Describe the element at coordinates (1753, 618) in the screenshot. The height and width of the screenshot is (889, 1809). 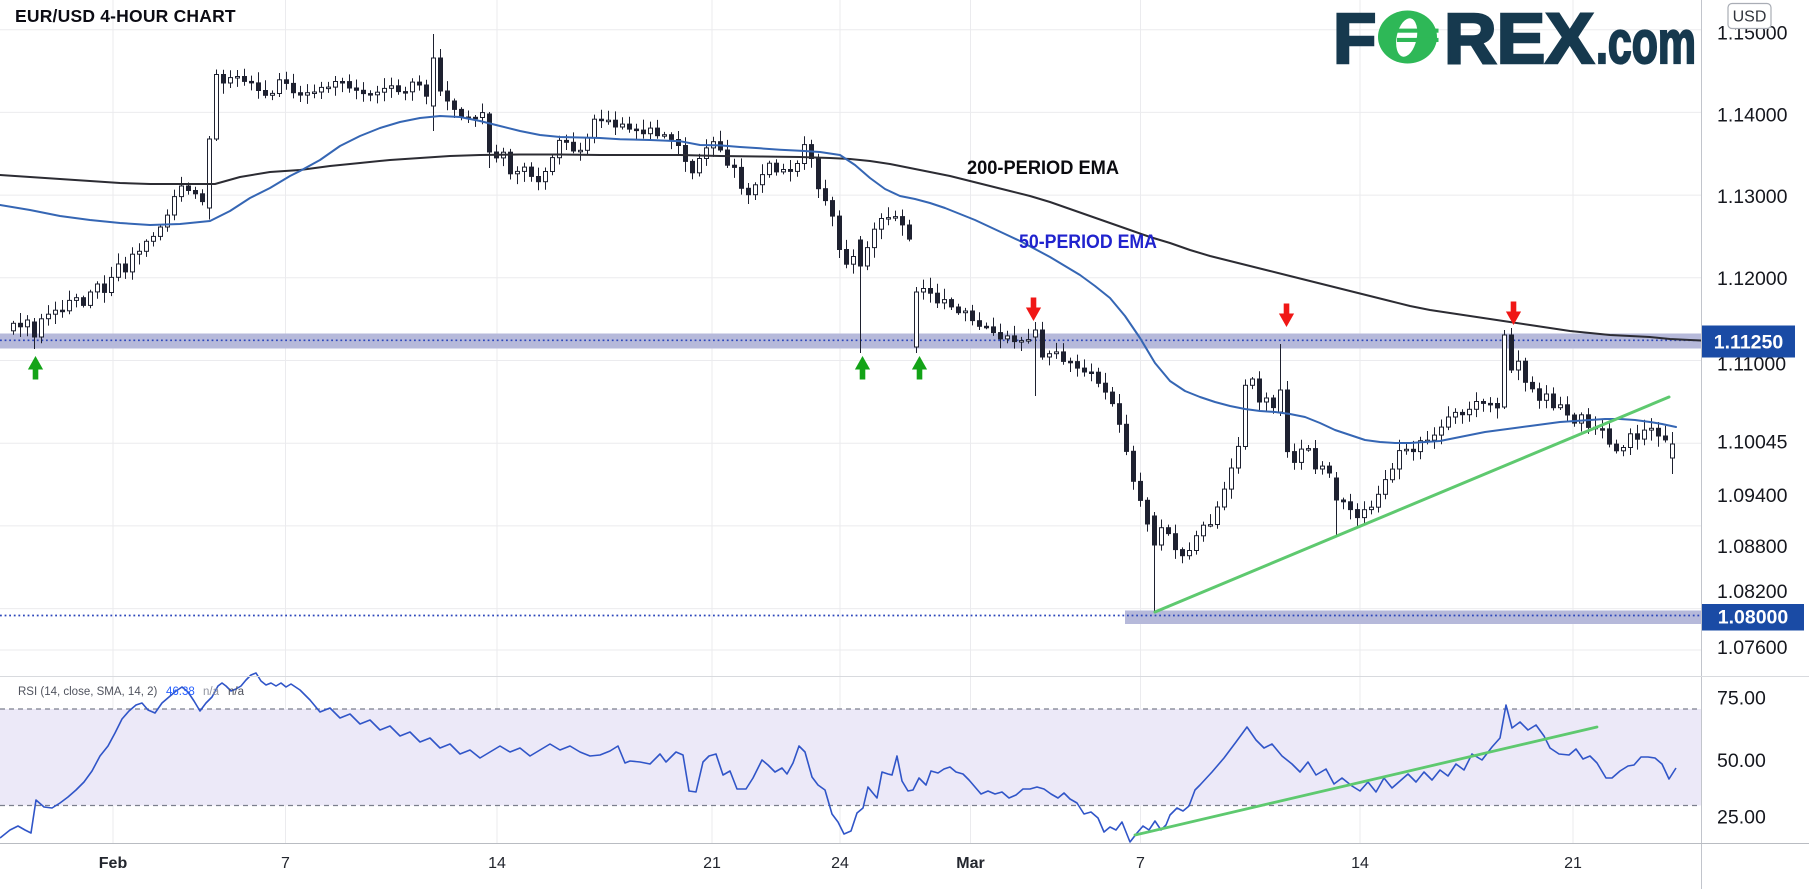
I see `svg-text: 1.08000` at that location.